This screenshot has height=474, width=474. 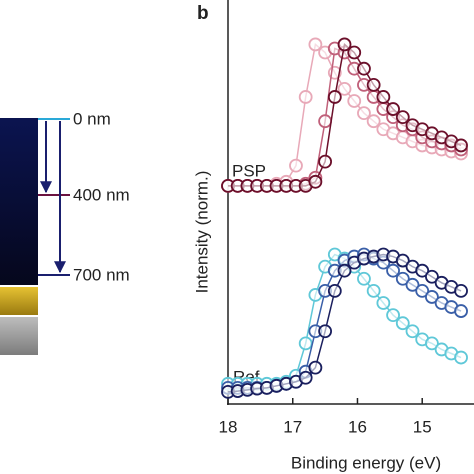 I want to click on depth-label: 400 nm, so click(x=101, y=194).